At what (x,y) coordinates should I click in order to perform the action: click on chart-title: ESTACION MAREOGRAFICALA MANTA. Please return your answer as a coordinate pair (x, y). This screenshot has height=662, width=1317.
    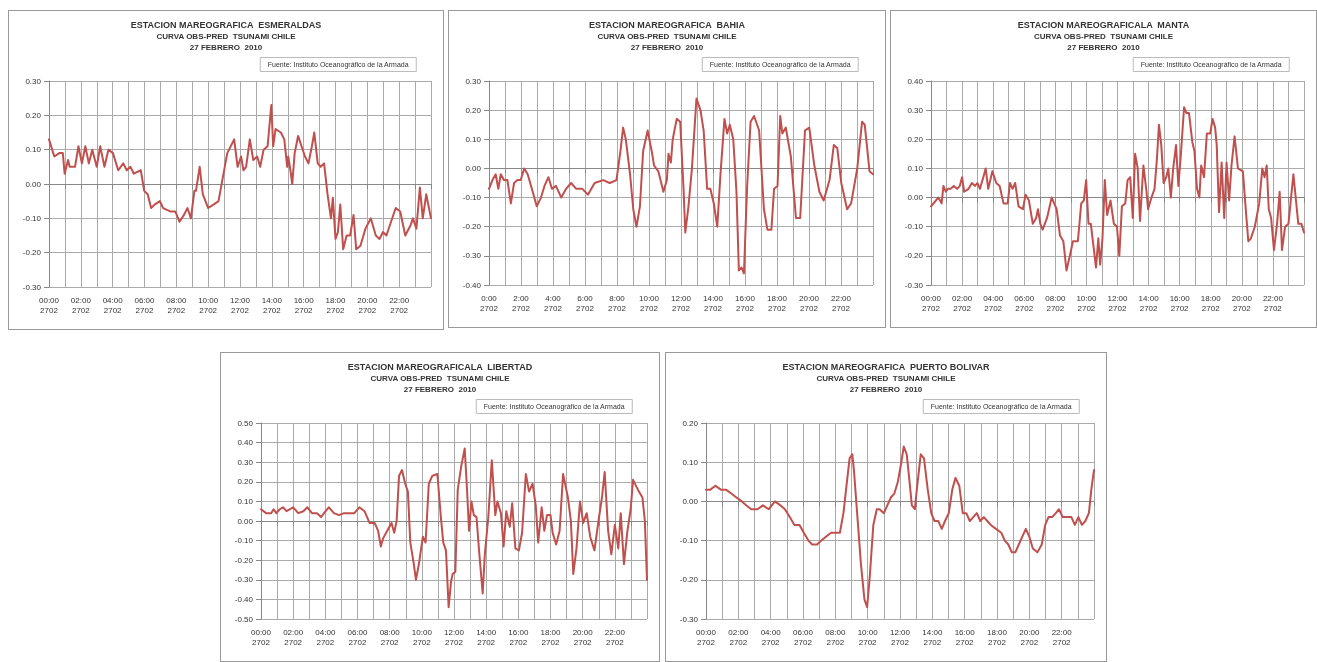
    Looking at the image, I should click on (1103, 24).